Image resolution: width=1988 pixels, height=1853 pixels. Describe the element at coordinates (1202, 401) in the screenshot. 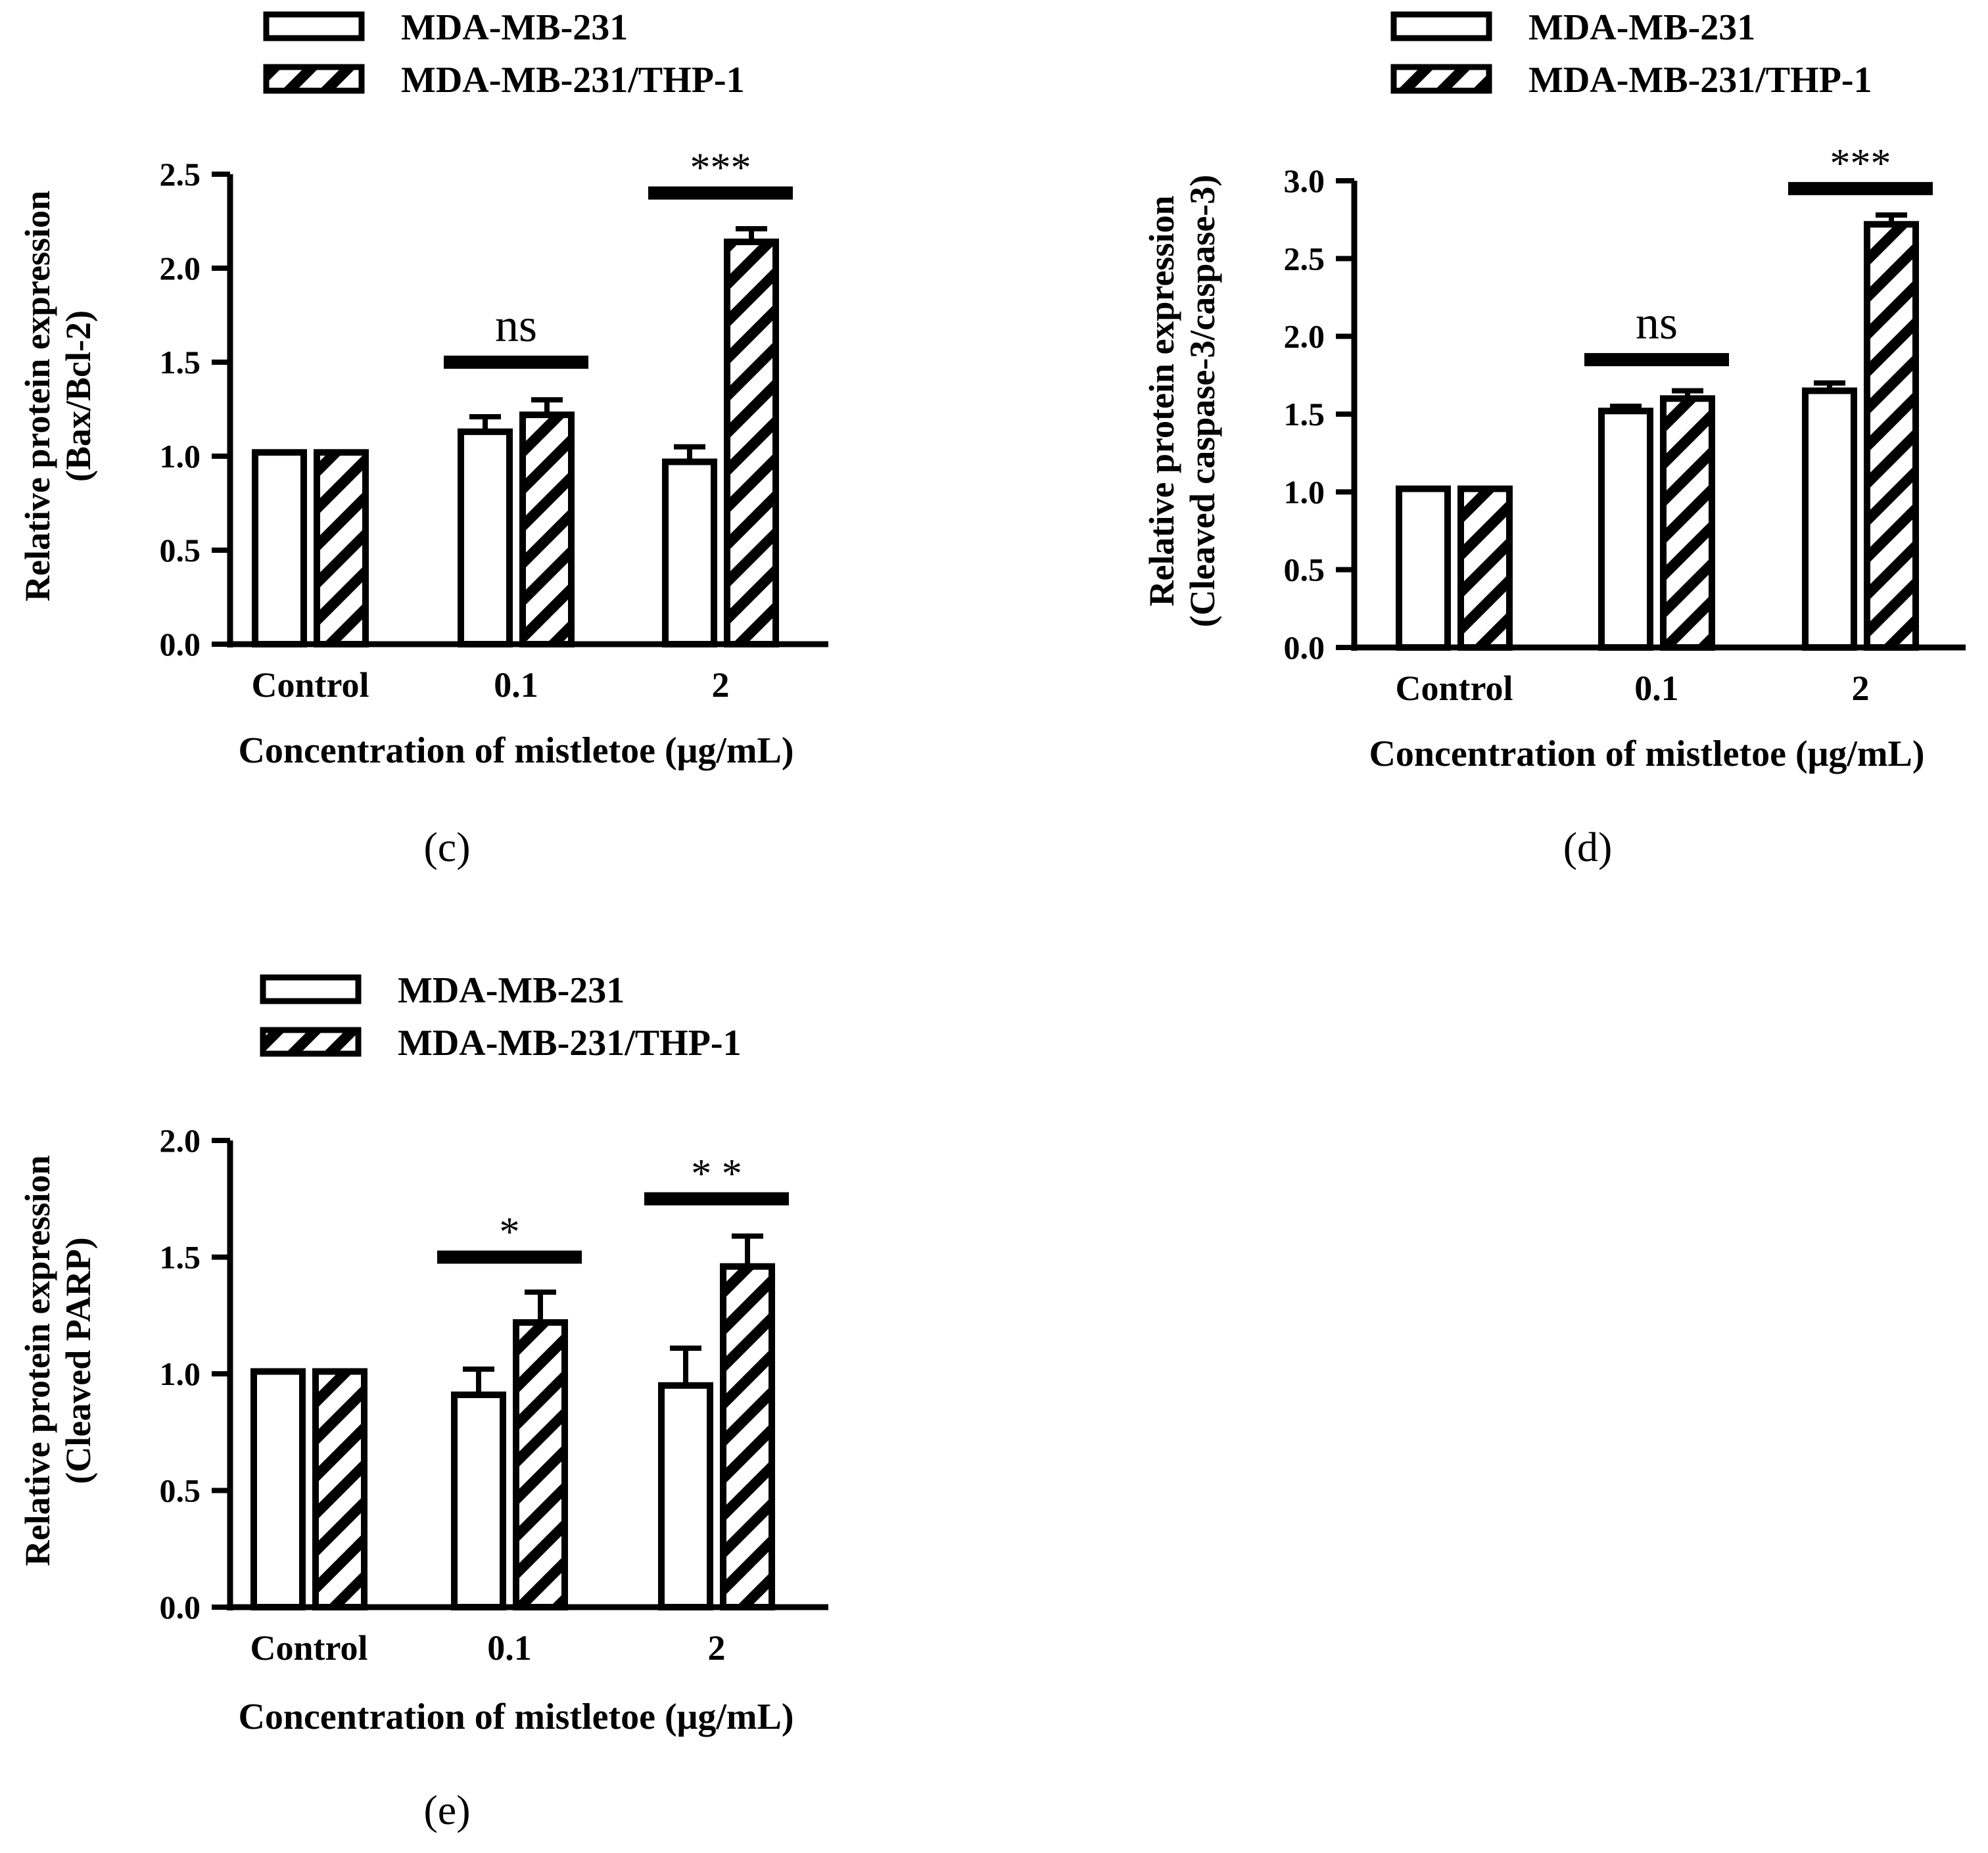

I see `y-axis-label-line: (Cleaved caspase-3/caspase-3)` at that location.